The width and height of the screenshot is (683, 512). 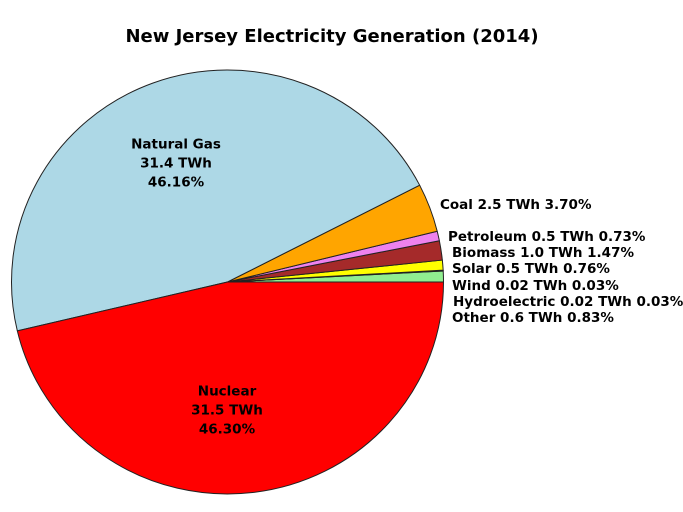 I want to click on chart-title: New Jersey Electricity Generation (2014), so click(x=332, y=36).